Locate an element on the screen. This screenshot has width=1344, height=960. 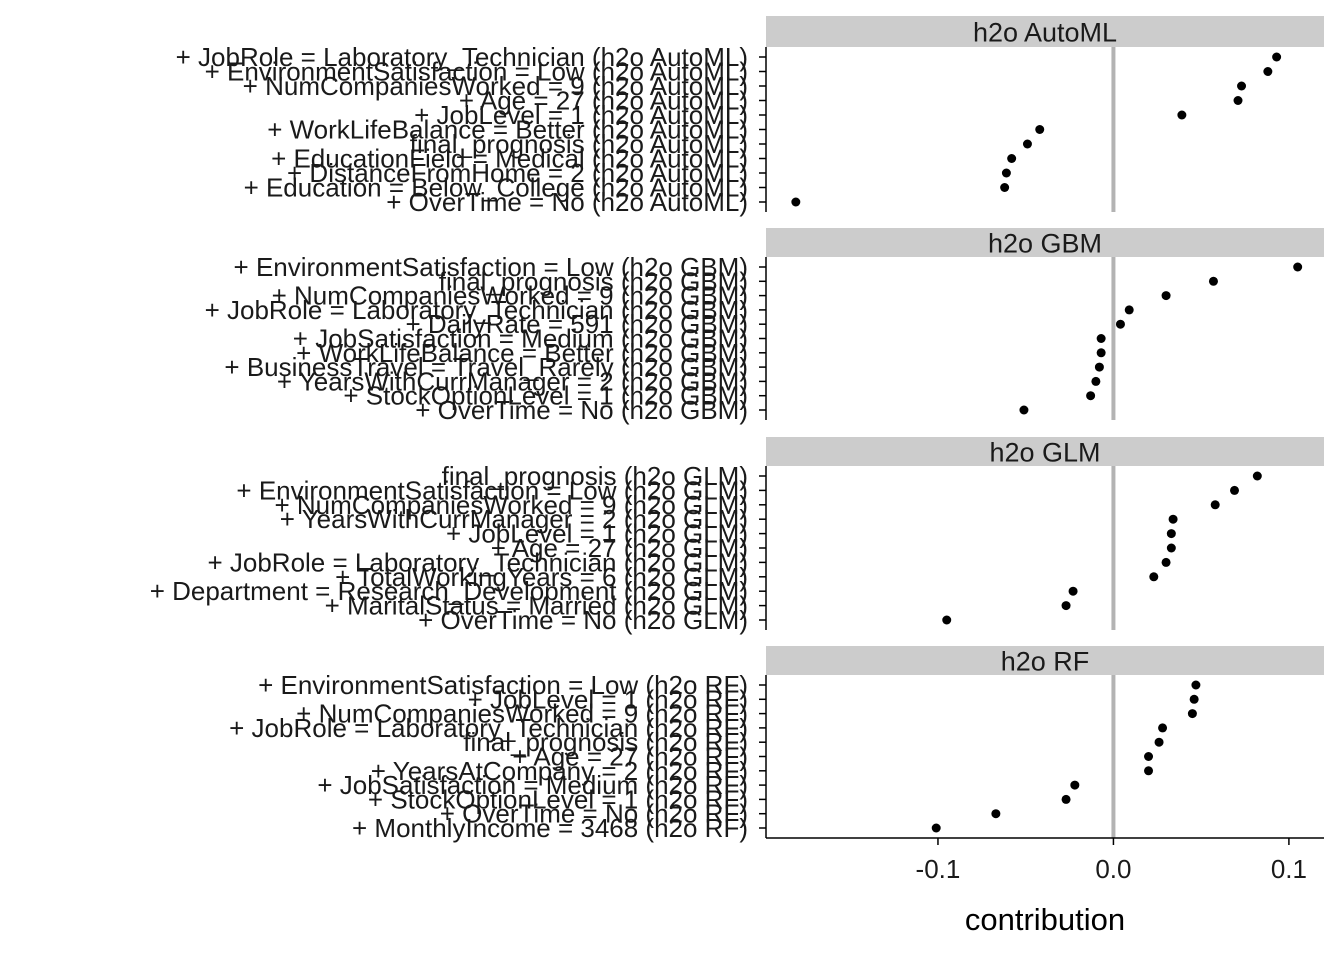
y-tick-label: + WorkLifeBalance = Better (h2o GBM) is located at coordinates (522, 353).